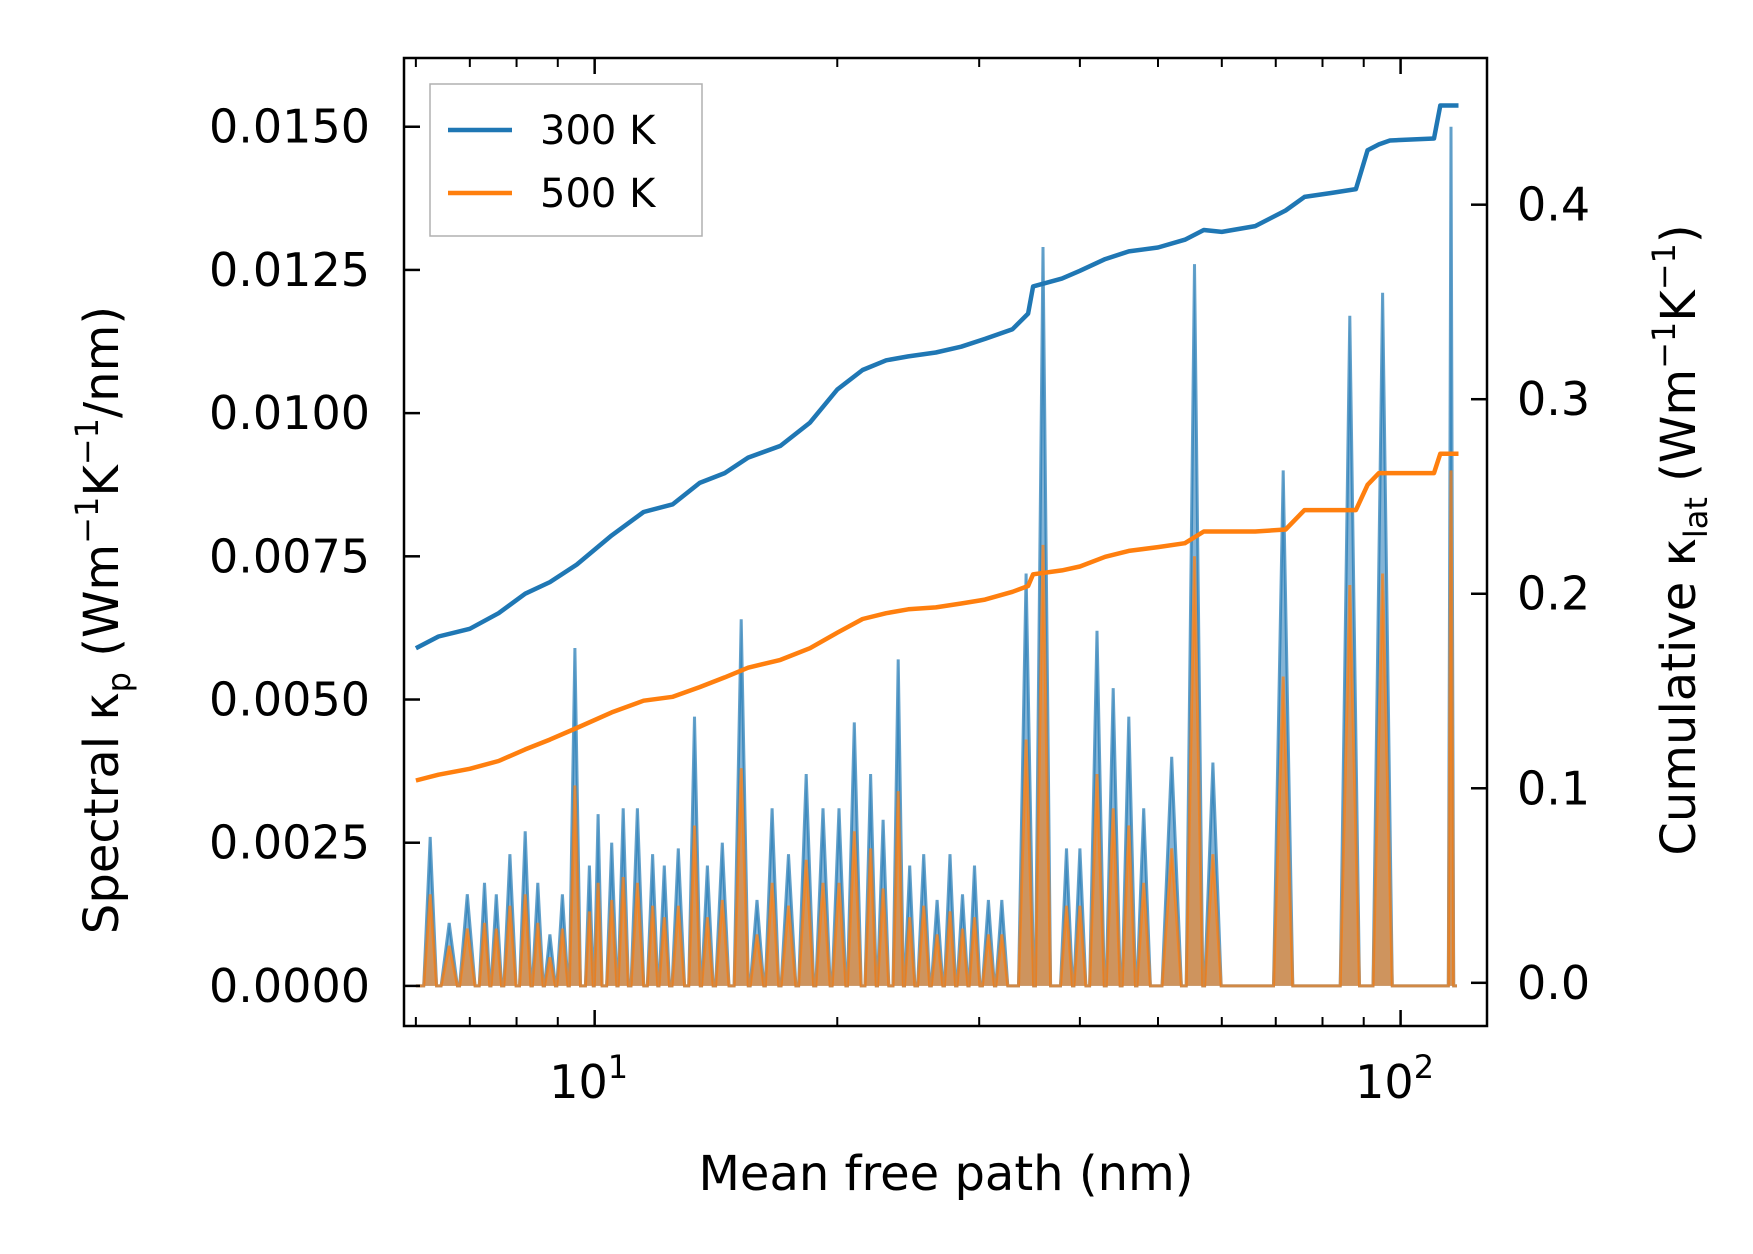 The width and height of the screenshot is (1753, 1254). What do you see at coordinates (1553, 205) in the screenshot?
I see `y-right-tick-label: 0.4` at bounding box center [1553, 205].